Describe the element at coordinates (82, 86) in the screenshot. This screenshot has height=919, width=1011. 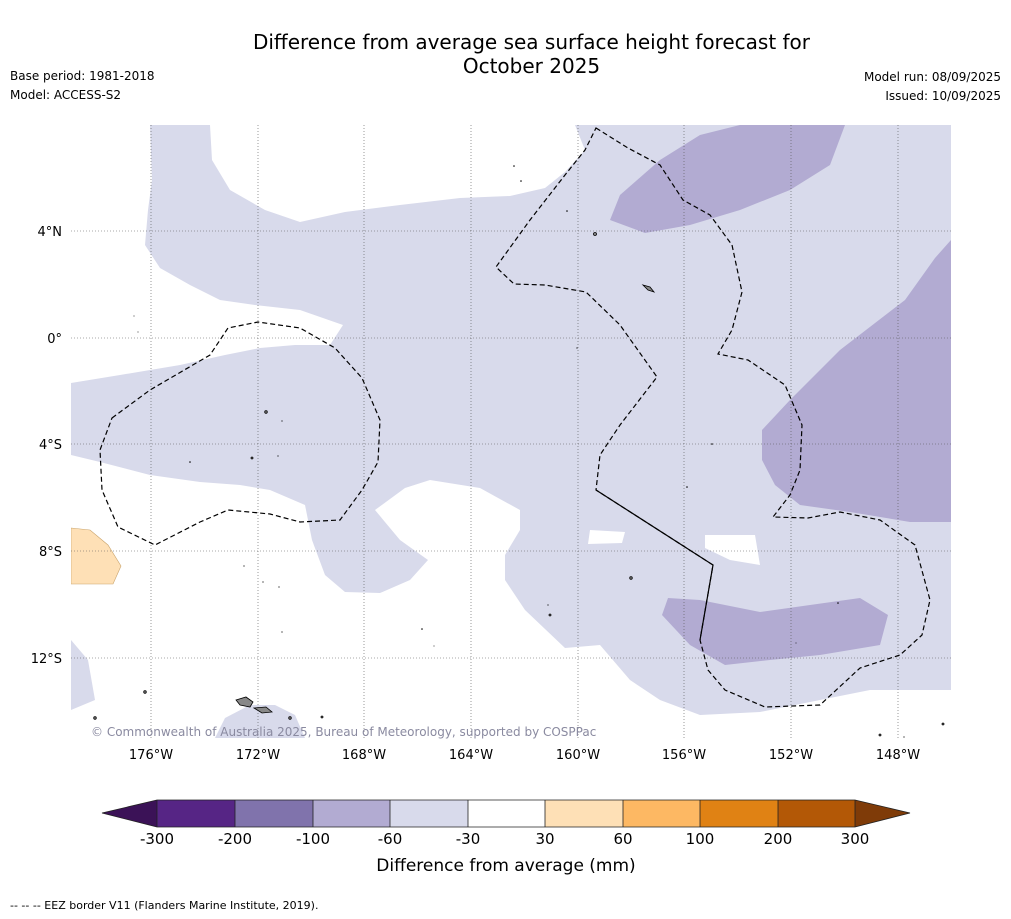
I see `meta-left: Base period: 1981-2018 Model: ACCESS-S2` at that location.